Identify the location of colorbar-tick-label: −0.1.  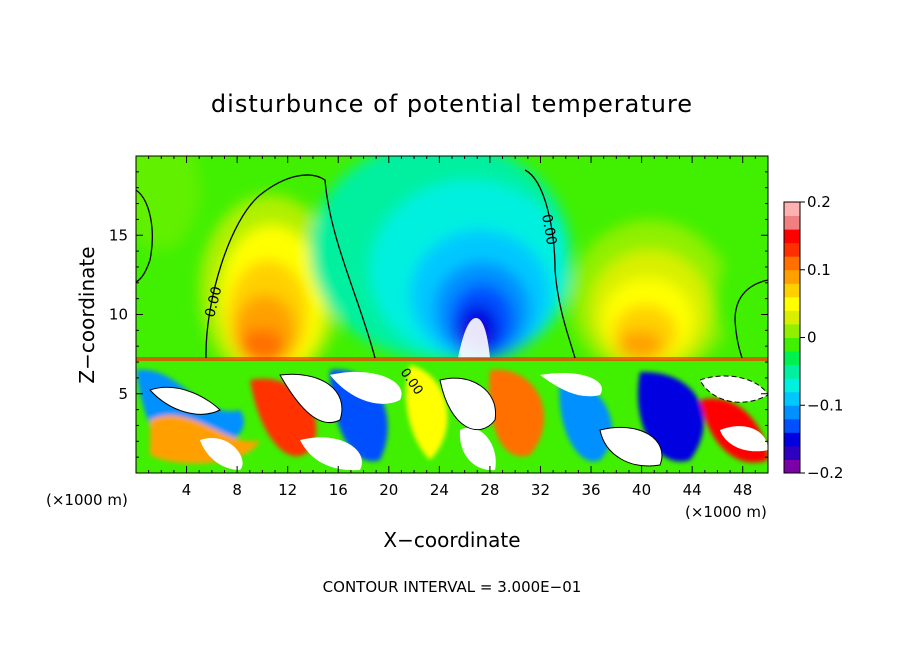
(825, 405).